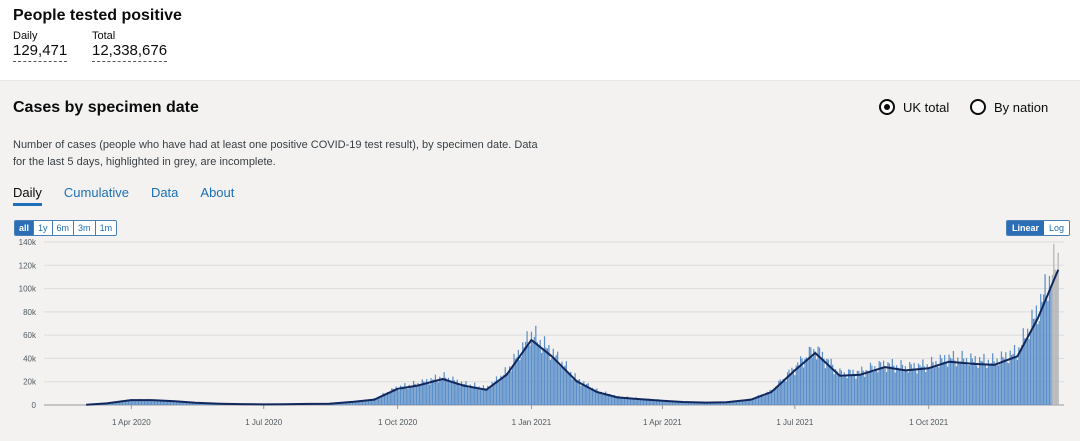 The height and width of the screenshot is (441, 1080). Describe the element at coordinates (129, 52) in the screenshot. I see `total-value: 12,338,676` at that location.